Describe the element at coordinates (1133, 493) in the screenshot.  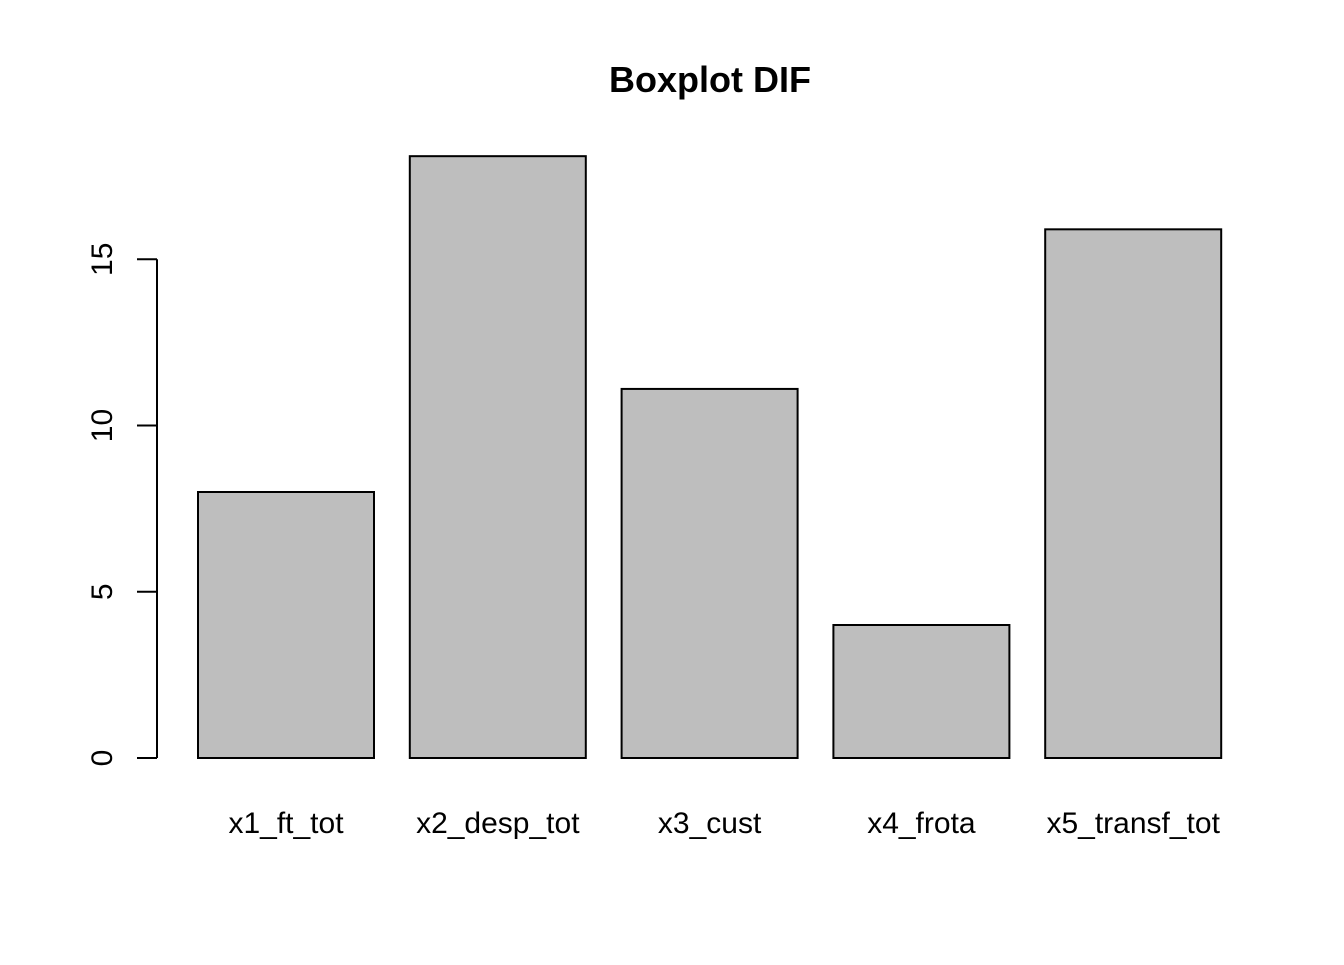
I see `bar-x5_transf_tot` at that location.